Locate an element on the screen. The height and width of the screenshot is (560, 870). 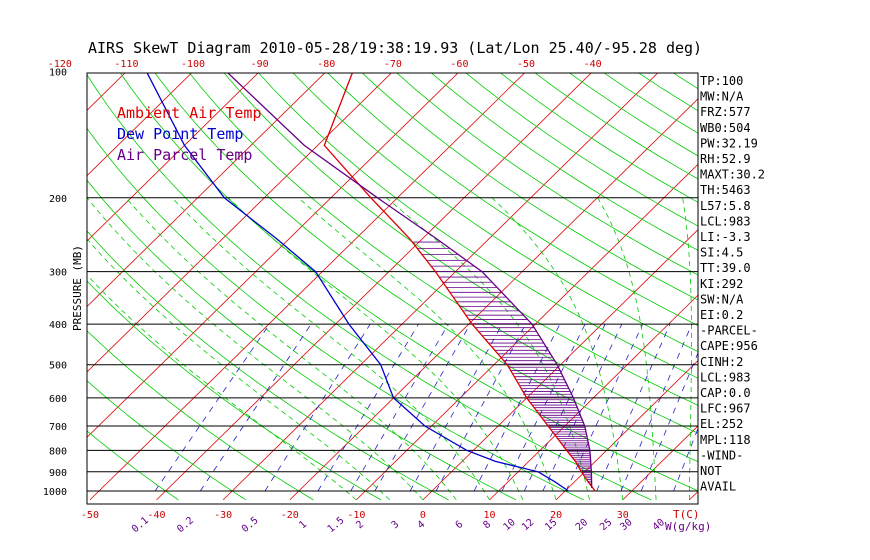
pressure-tick-label: 700 is located at coordinates (58, 427).